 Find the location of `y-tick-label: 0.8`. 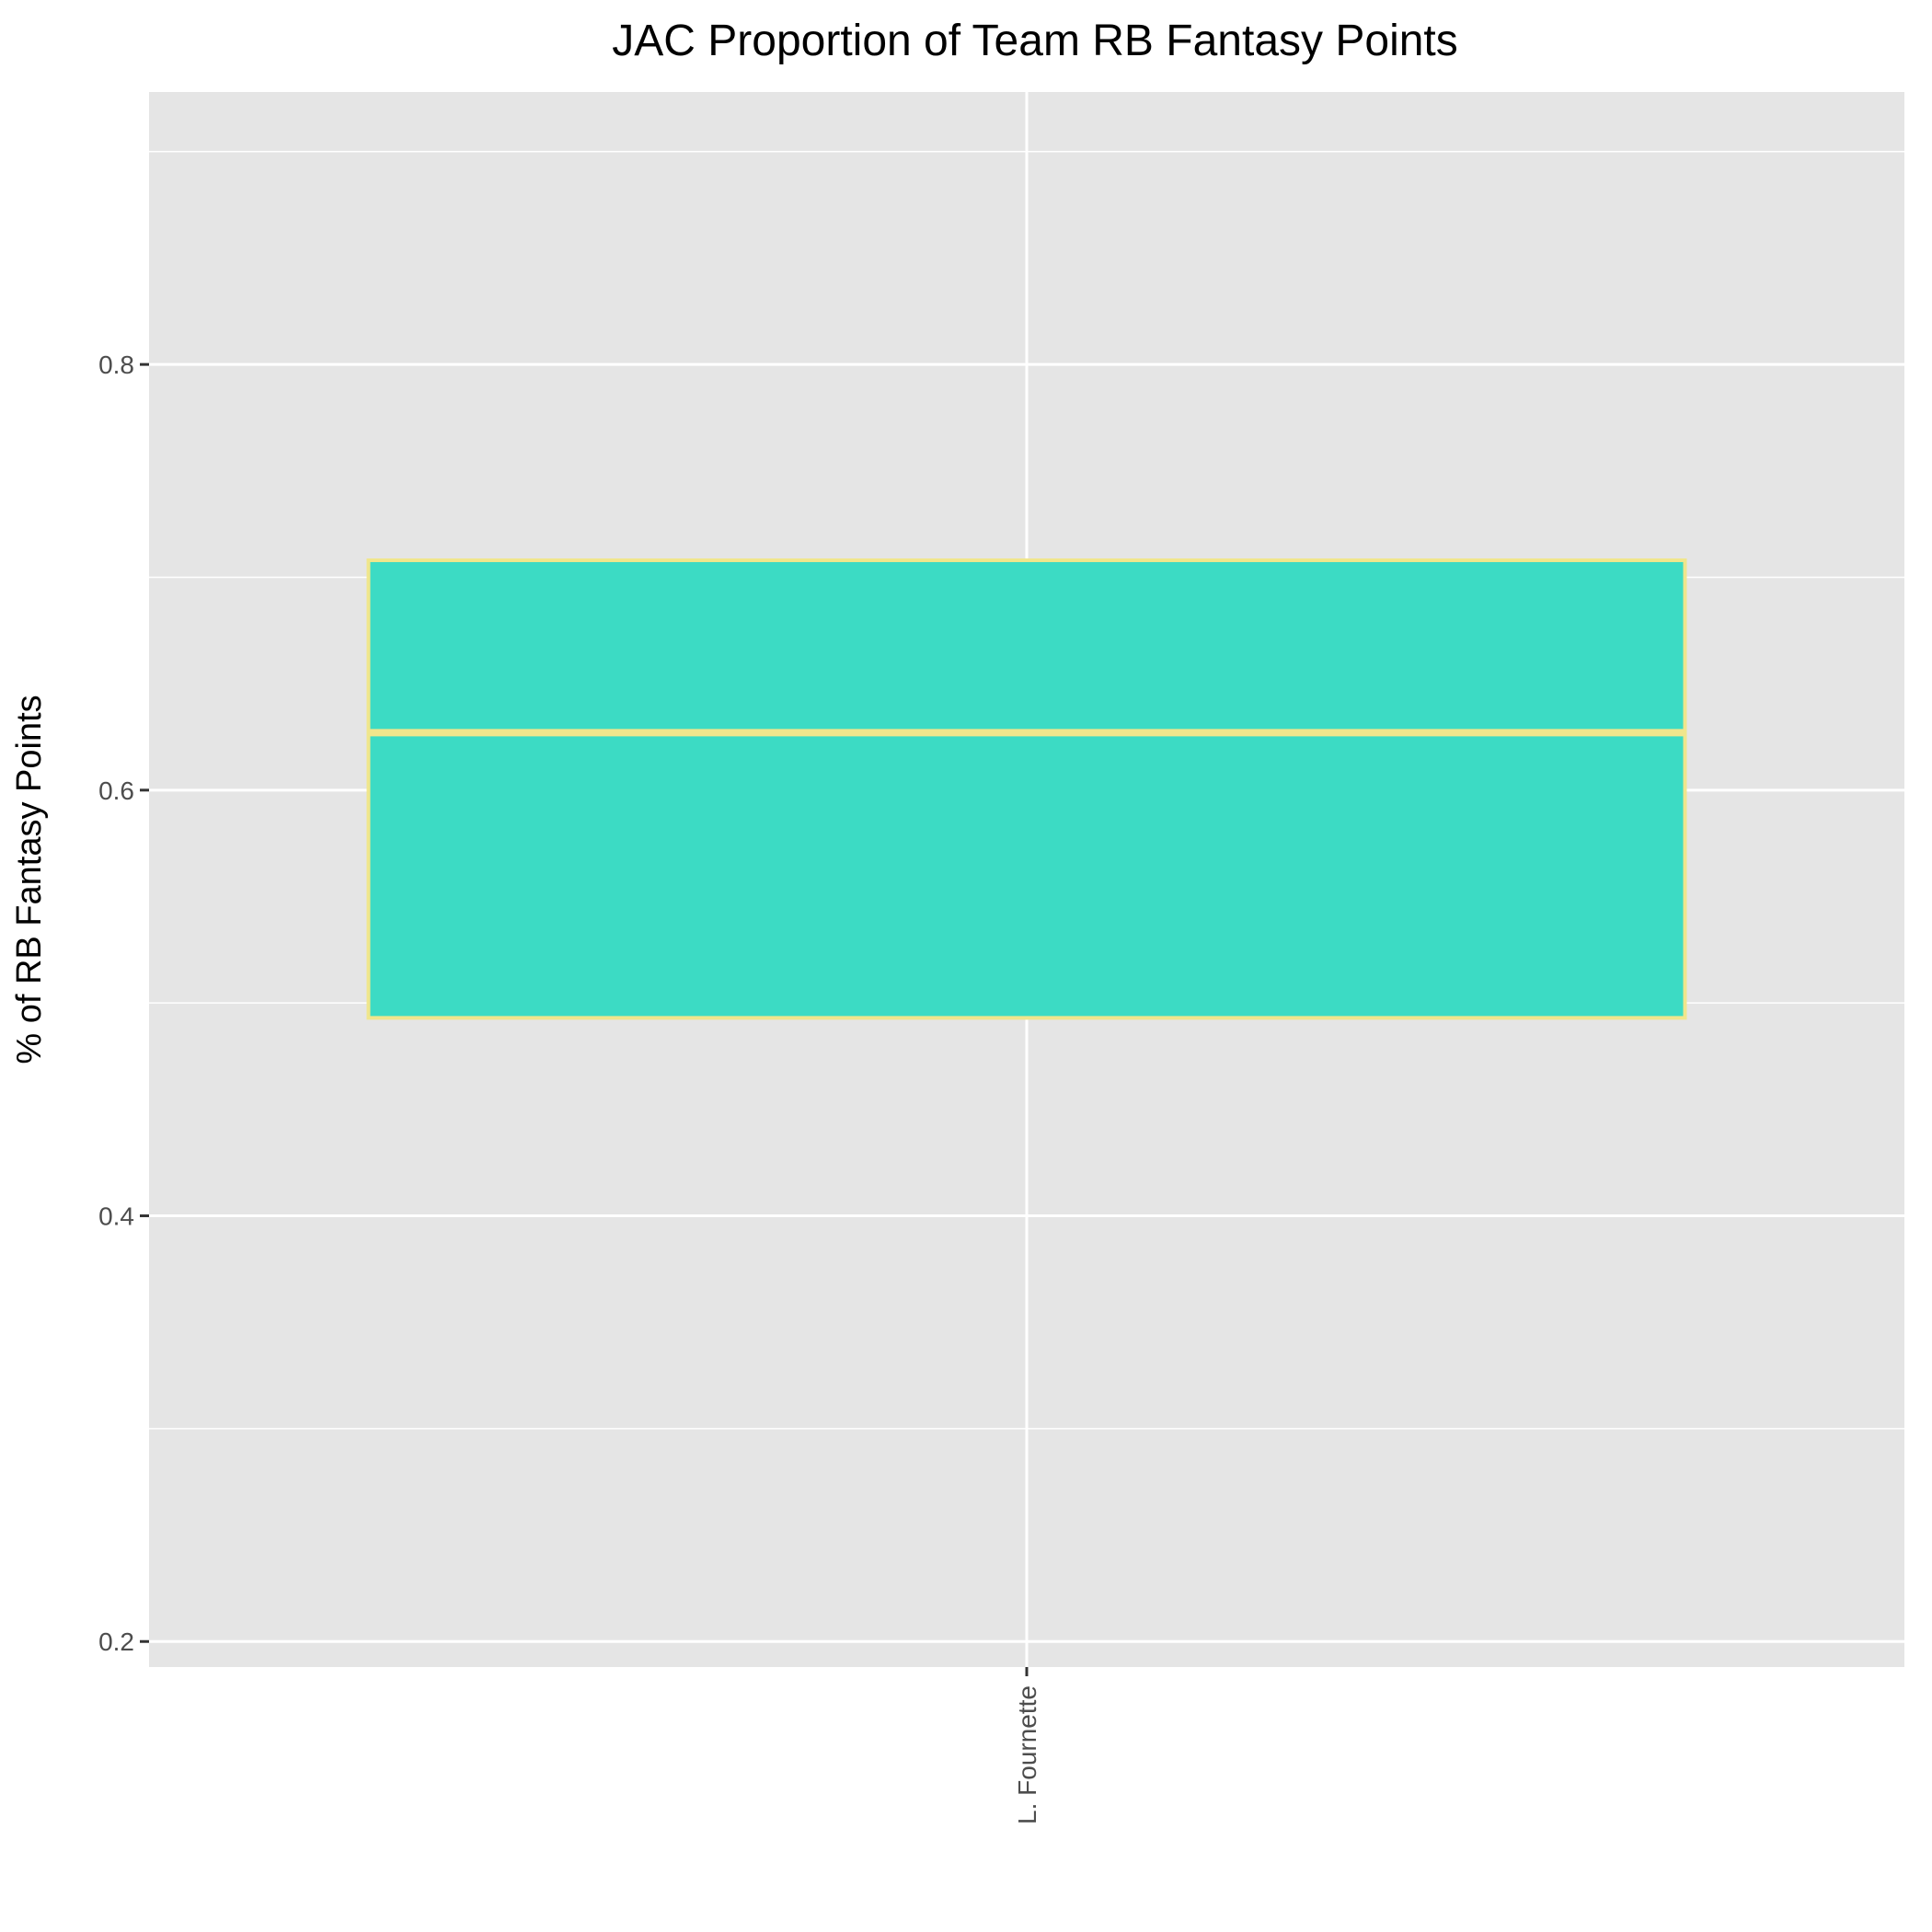

y-tick-label: 0.8 is located at coordinates (116, 365).